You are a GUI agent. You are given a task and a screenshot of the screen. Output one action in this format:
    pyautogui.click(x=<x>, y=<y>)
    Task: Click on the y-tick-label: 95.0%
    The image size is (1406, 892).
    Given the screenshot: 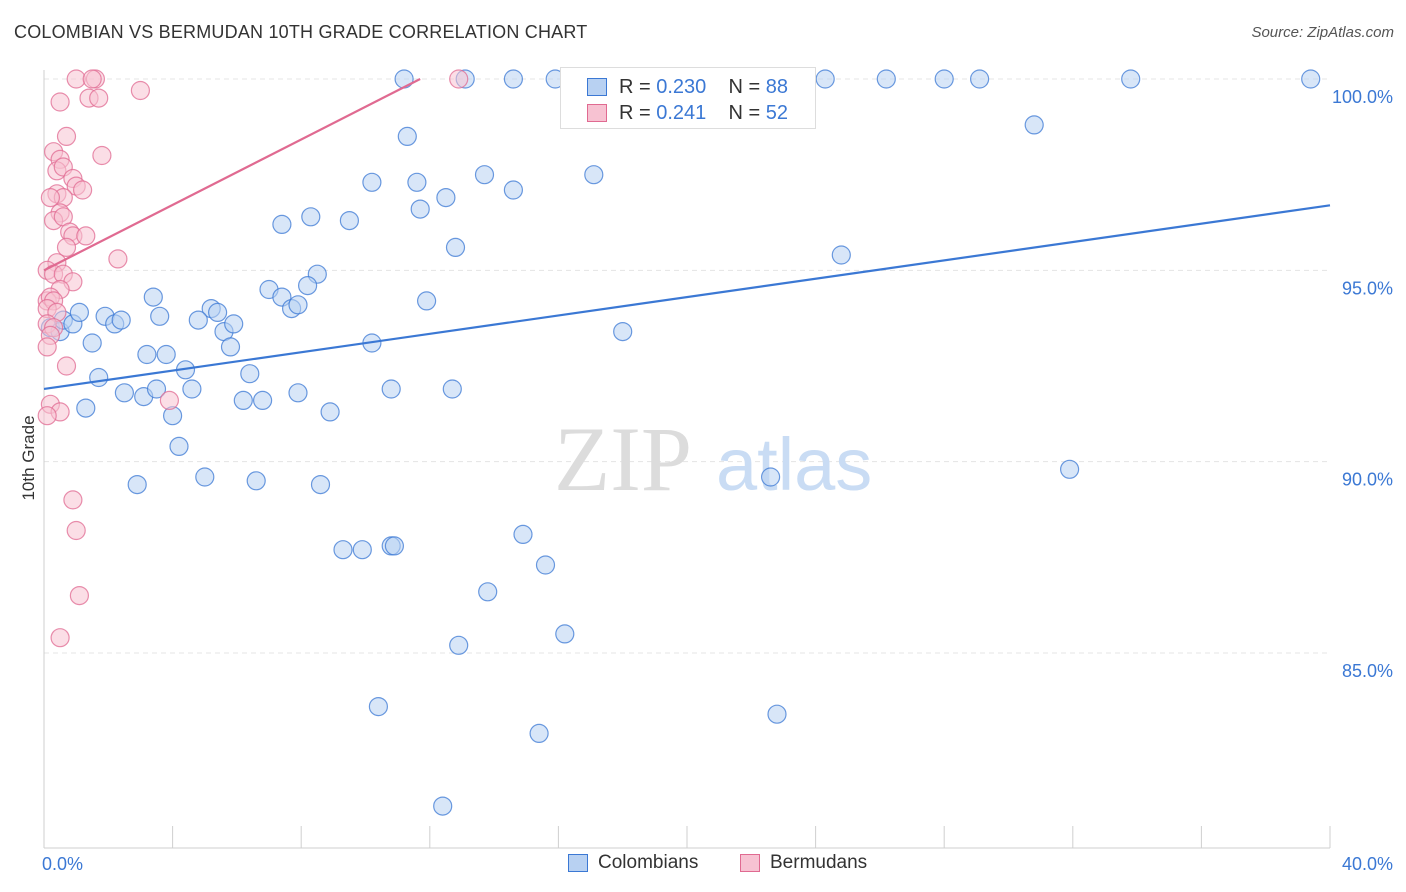 What is the action you would take?
    pyautogui.click(x=1367, y=288)
    